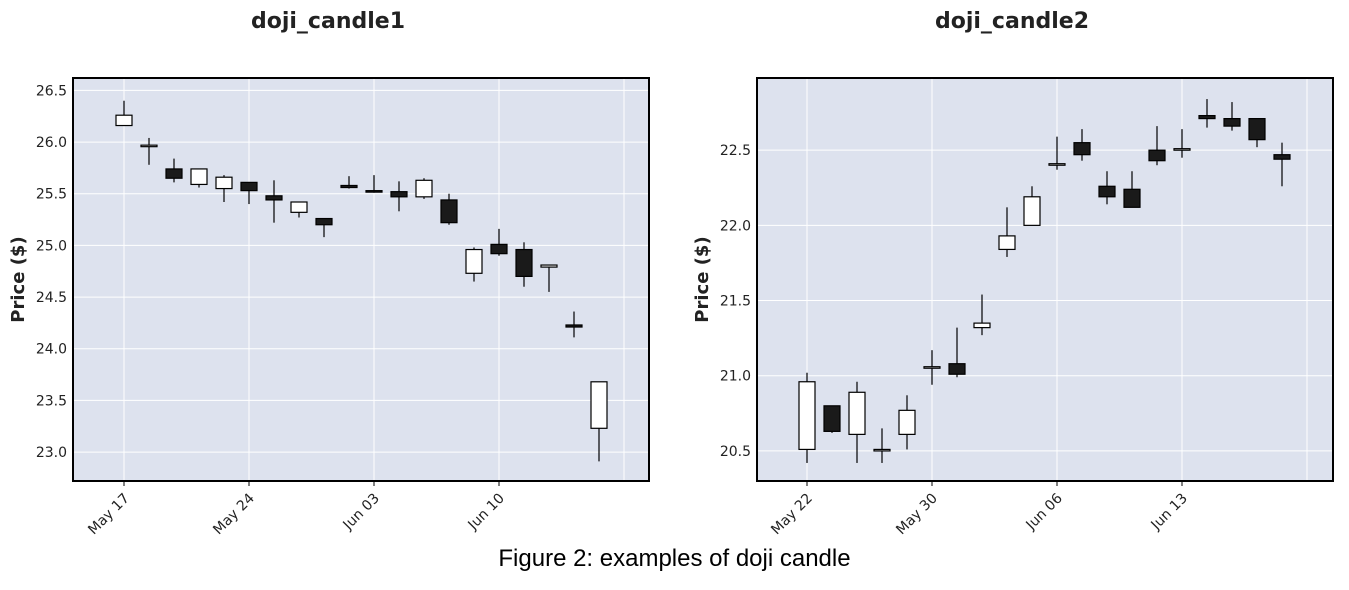 The height and width of the screenshot is (590, 1349). Describe the element at coordinates (486, 512) in the screenshot. I see `x-tick-label: Jun 10` at that location.